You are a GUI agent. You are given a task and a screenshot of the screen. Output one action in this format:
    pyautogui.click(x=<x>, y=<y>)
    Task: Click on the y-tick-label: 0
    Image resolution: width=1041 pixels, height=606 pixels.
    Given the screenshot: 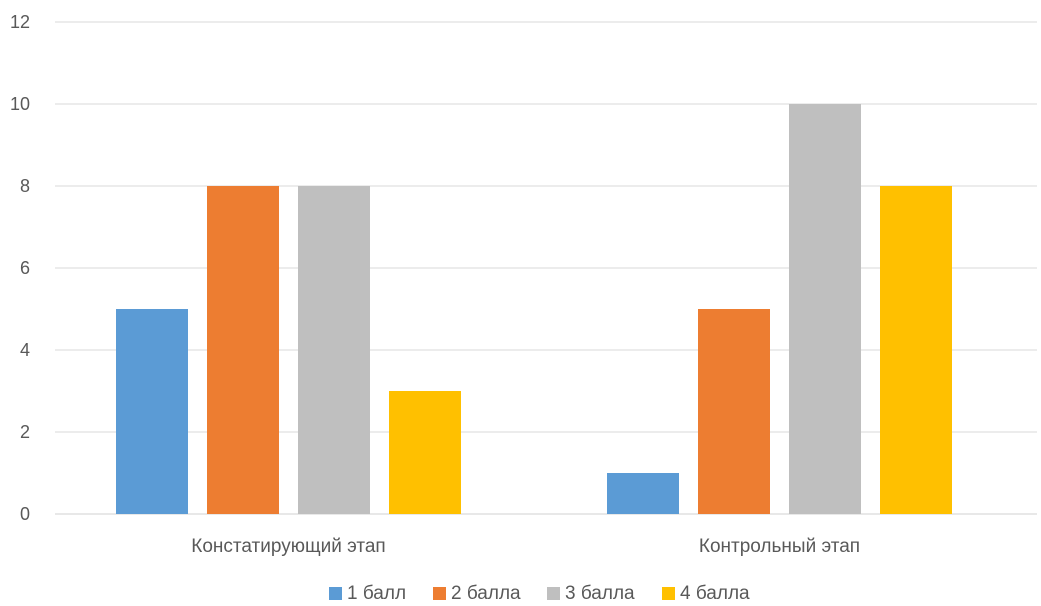 What is the action you would take?
    pyautogui.click(x=25, y=514)
    